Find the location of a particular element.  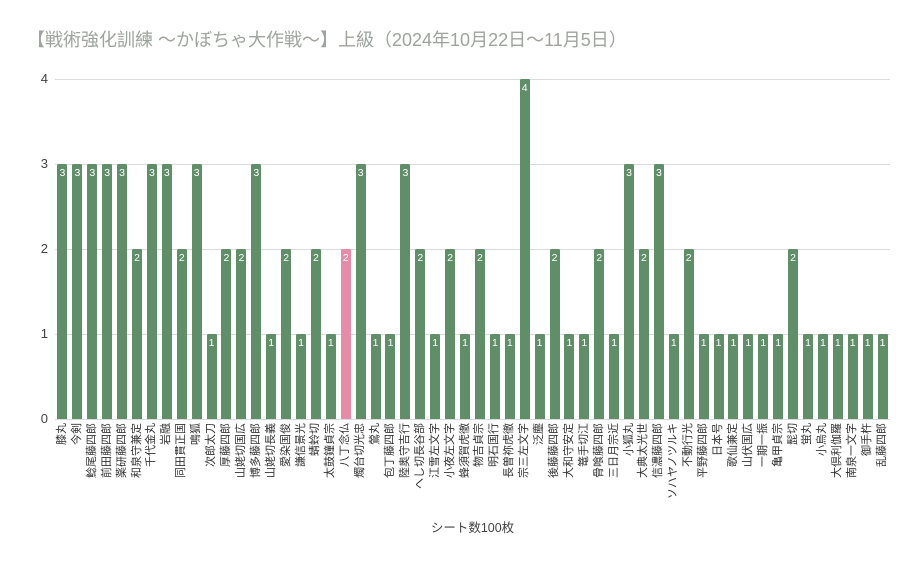

x-tick-label: 山姥切長義 is located at coordinates (270, 450).